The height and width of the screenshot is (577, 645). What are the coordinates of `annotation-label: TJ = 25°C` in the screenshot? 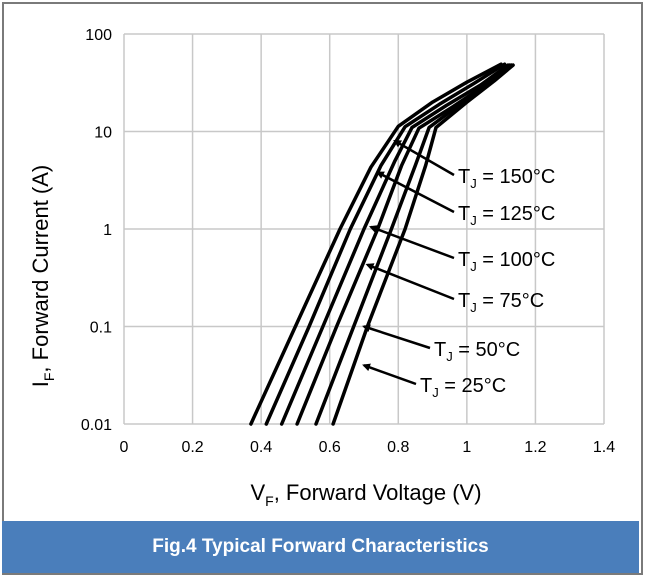 It's located at (463, 387).